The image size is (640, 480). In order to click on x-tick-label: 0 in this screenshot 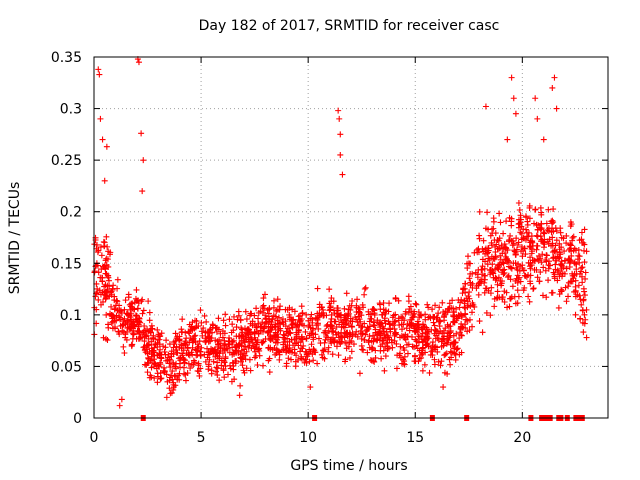, I will do `click(94, 438)`.